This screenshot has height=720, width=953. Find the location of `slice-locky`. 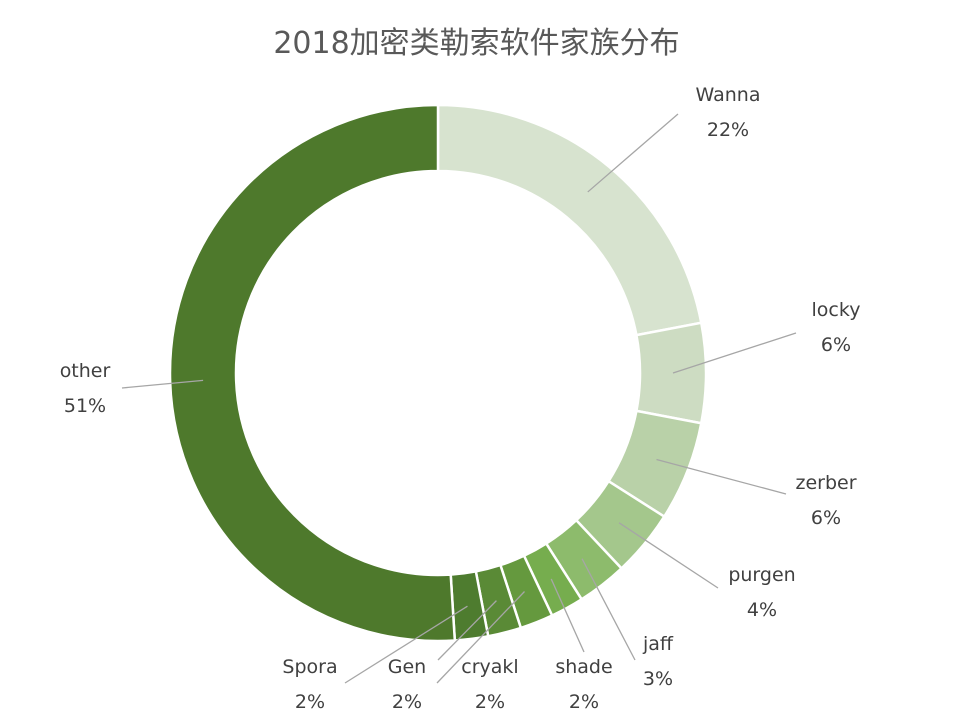

slice-locky is located at coordinates (671, 373).